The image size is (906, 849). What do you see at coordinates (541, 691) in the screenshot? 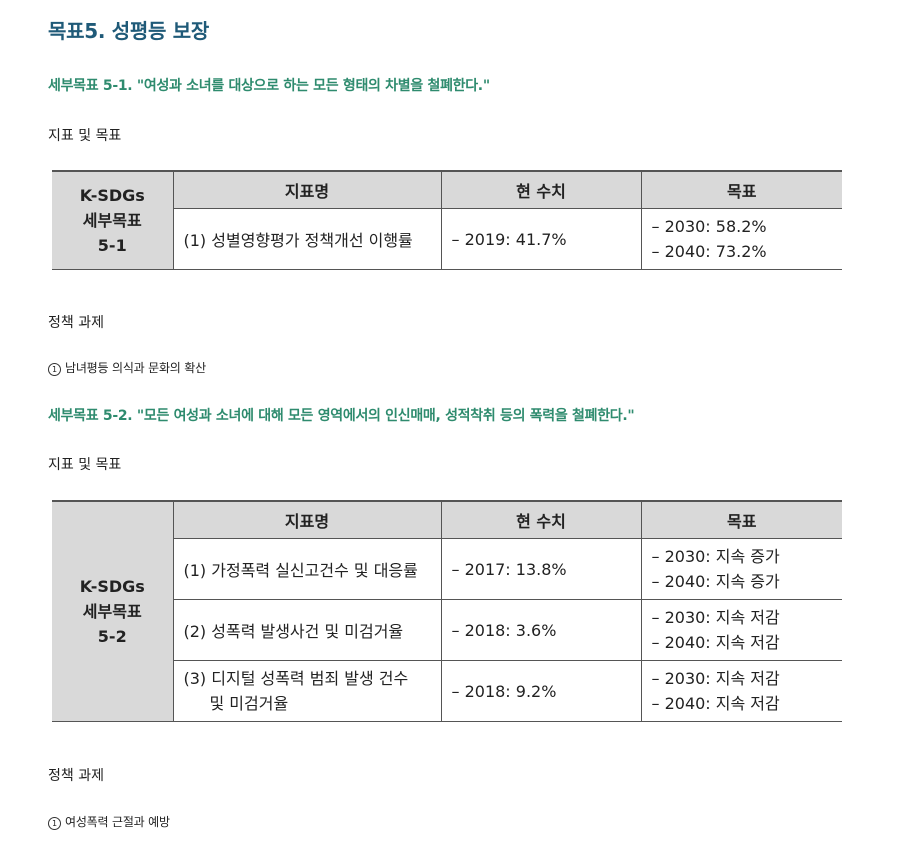
I see `current-value: – 2018: 9.2%` at bounding box center [541, 691].